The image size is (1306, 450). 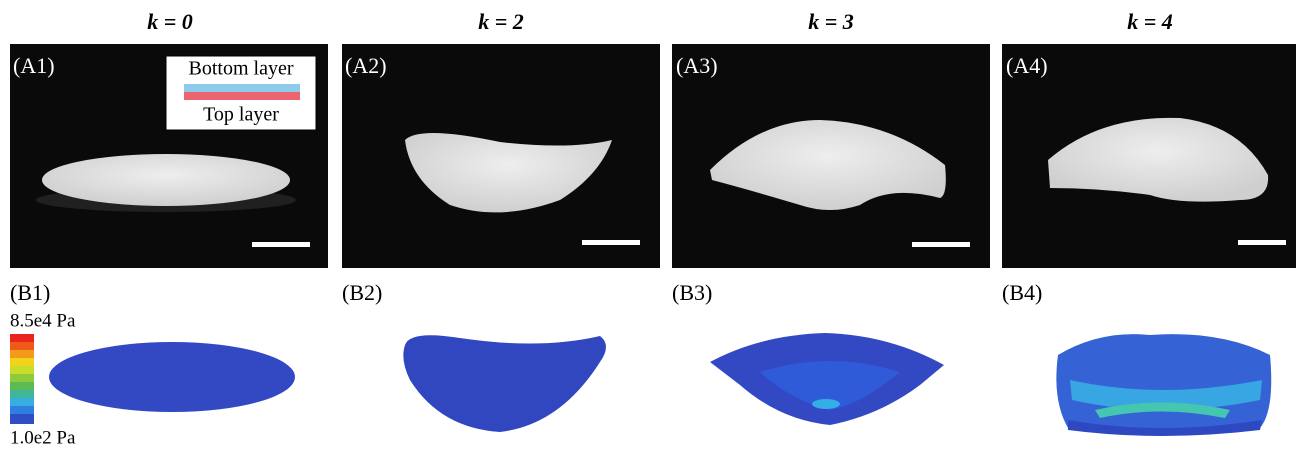 I want to click on colorbar-min: 1.0e2 Pa, so click(x=43, y=437).